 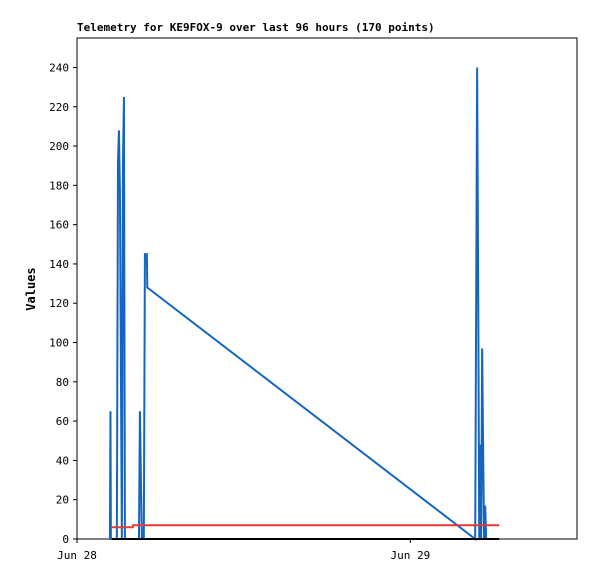 I want to click on y-tick-label: 100, so click(x=59, y=343).